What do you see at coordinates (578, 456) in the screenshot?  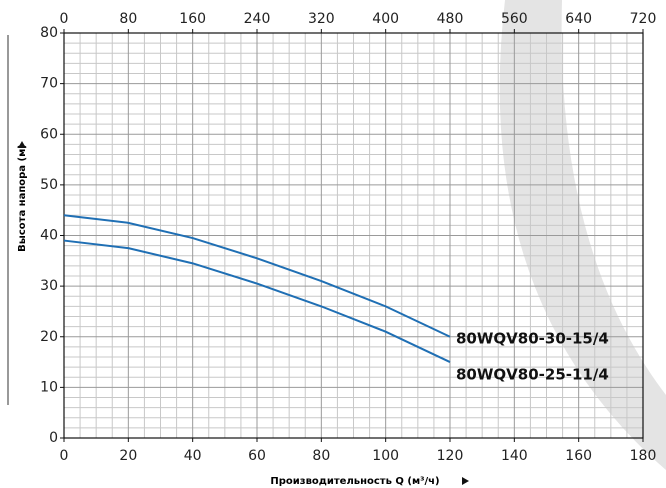 I see `x-tick-label: 160` at bounding box center [578, 456].